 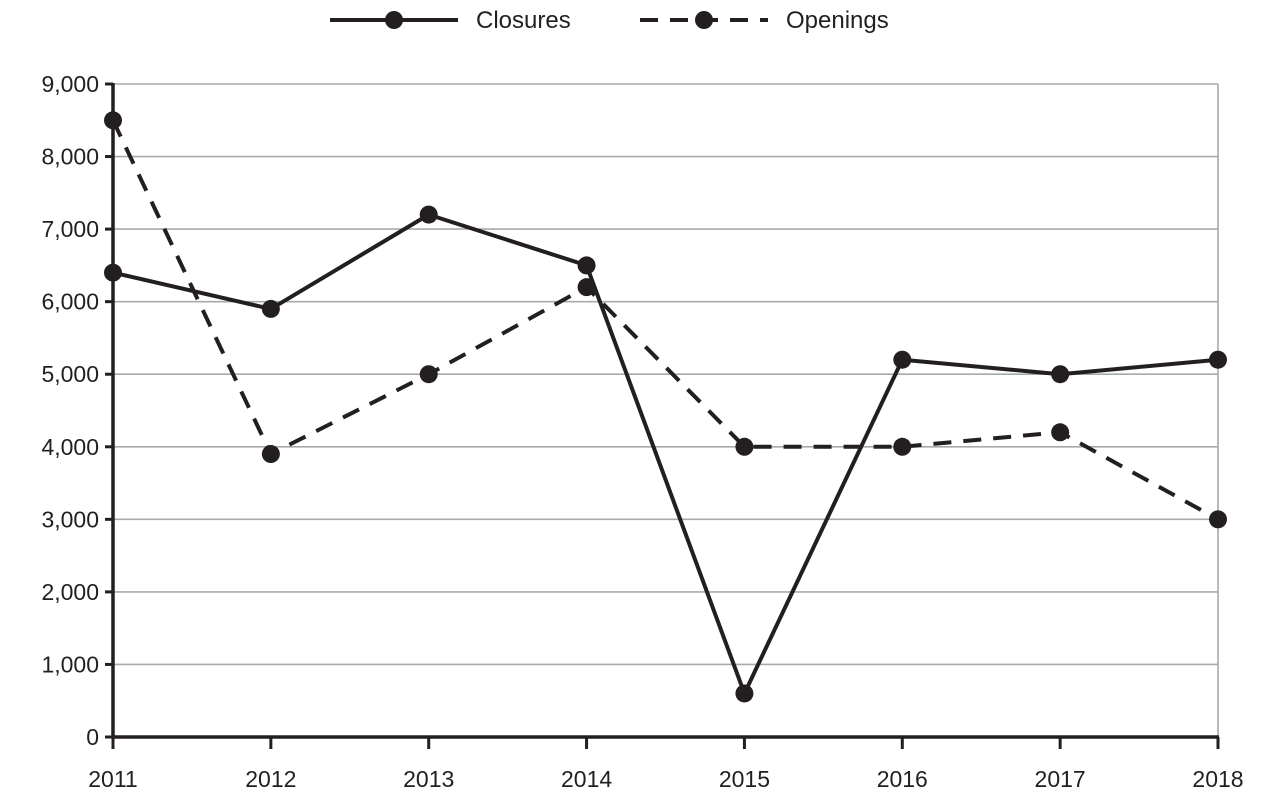 What do you see at coordinates (523, 20) in the screenshot?
I see `legend-closures-label: Closures` at bounding box center [523, 20].